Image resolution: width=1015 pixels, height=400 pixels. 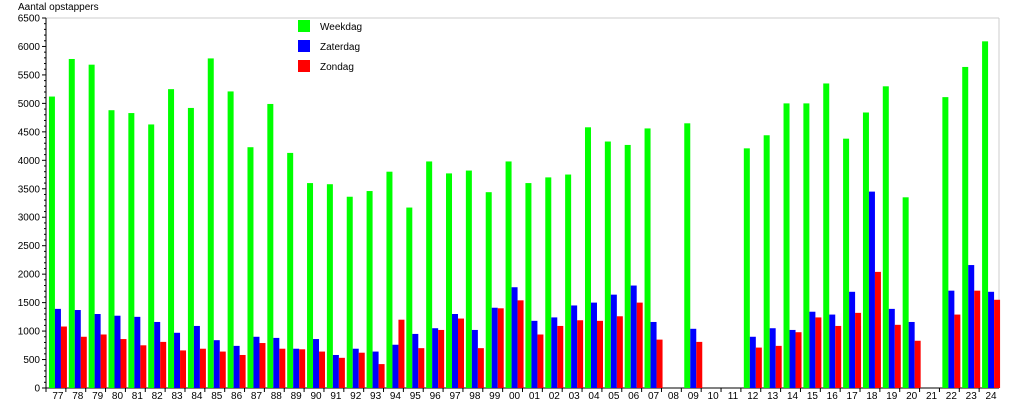 What do you see at coordinates (29, 132) in the screenshot?
I see `y-tick-label: 4500` at bounding box center [29, 132].